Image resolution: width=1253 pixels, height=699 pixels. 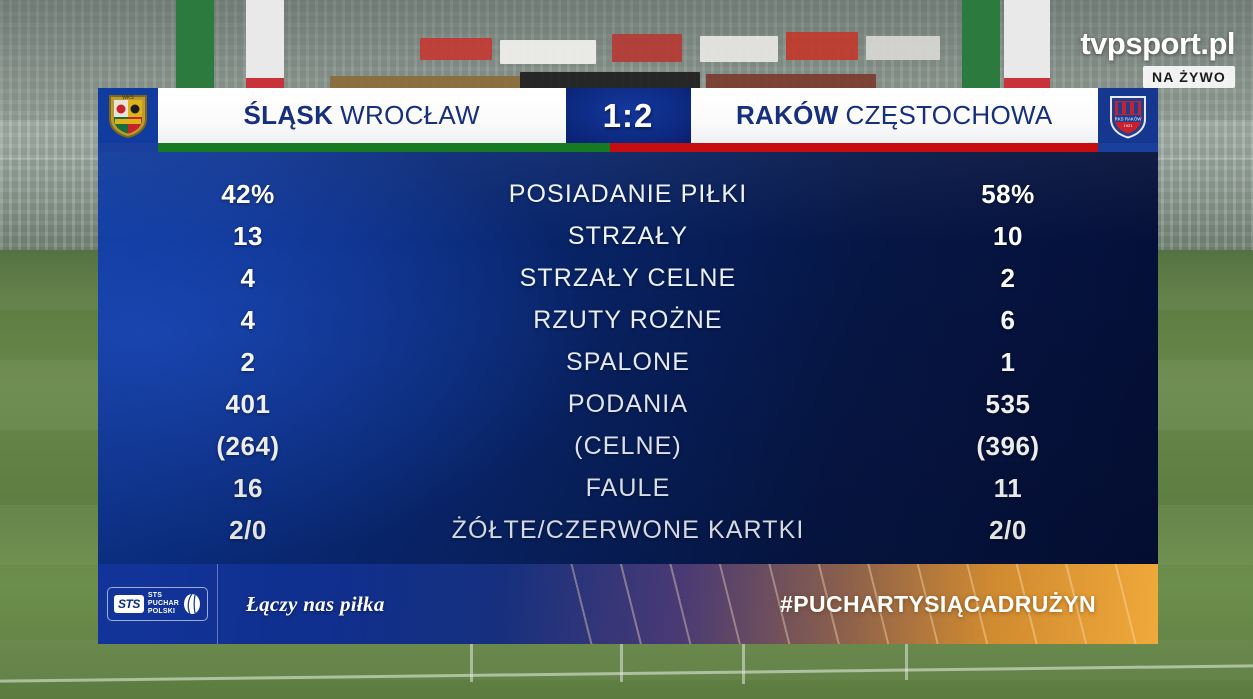 What do you see at coordinates (410, 115) in the screenshot?
I see `home-team-secondary: WROCŁAW` at bounding box center [410, 115].